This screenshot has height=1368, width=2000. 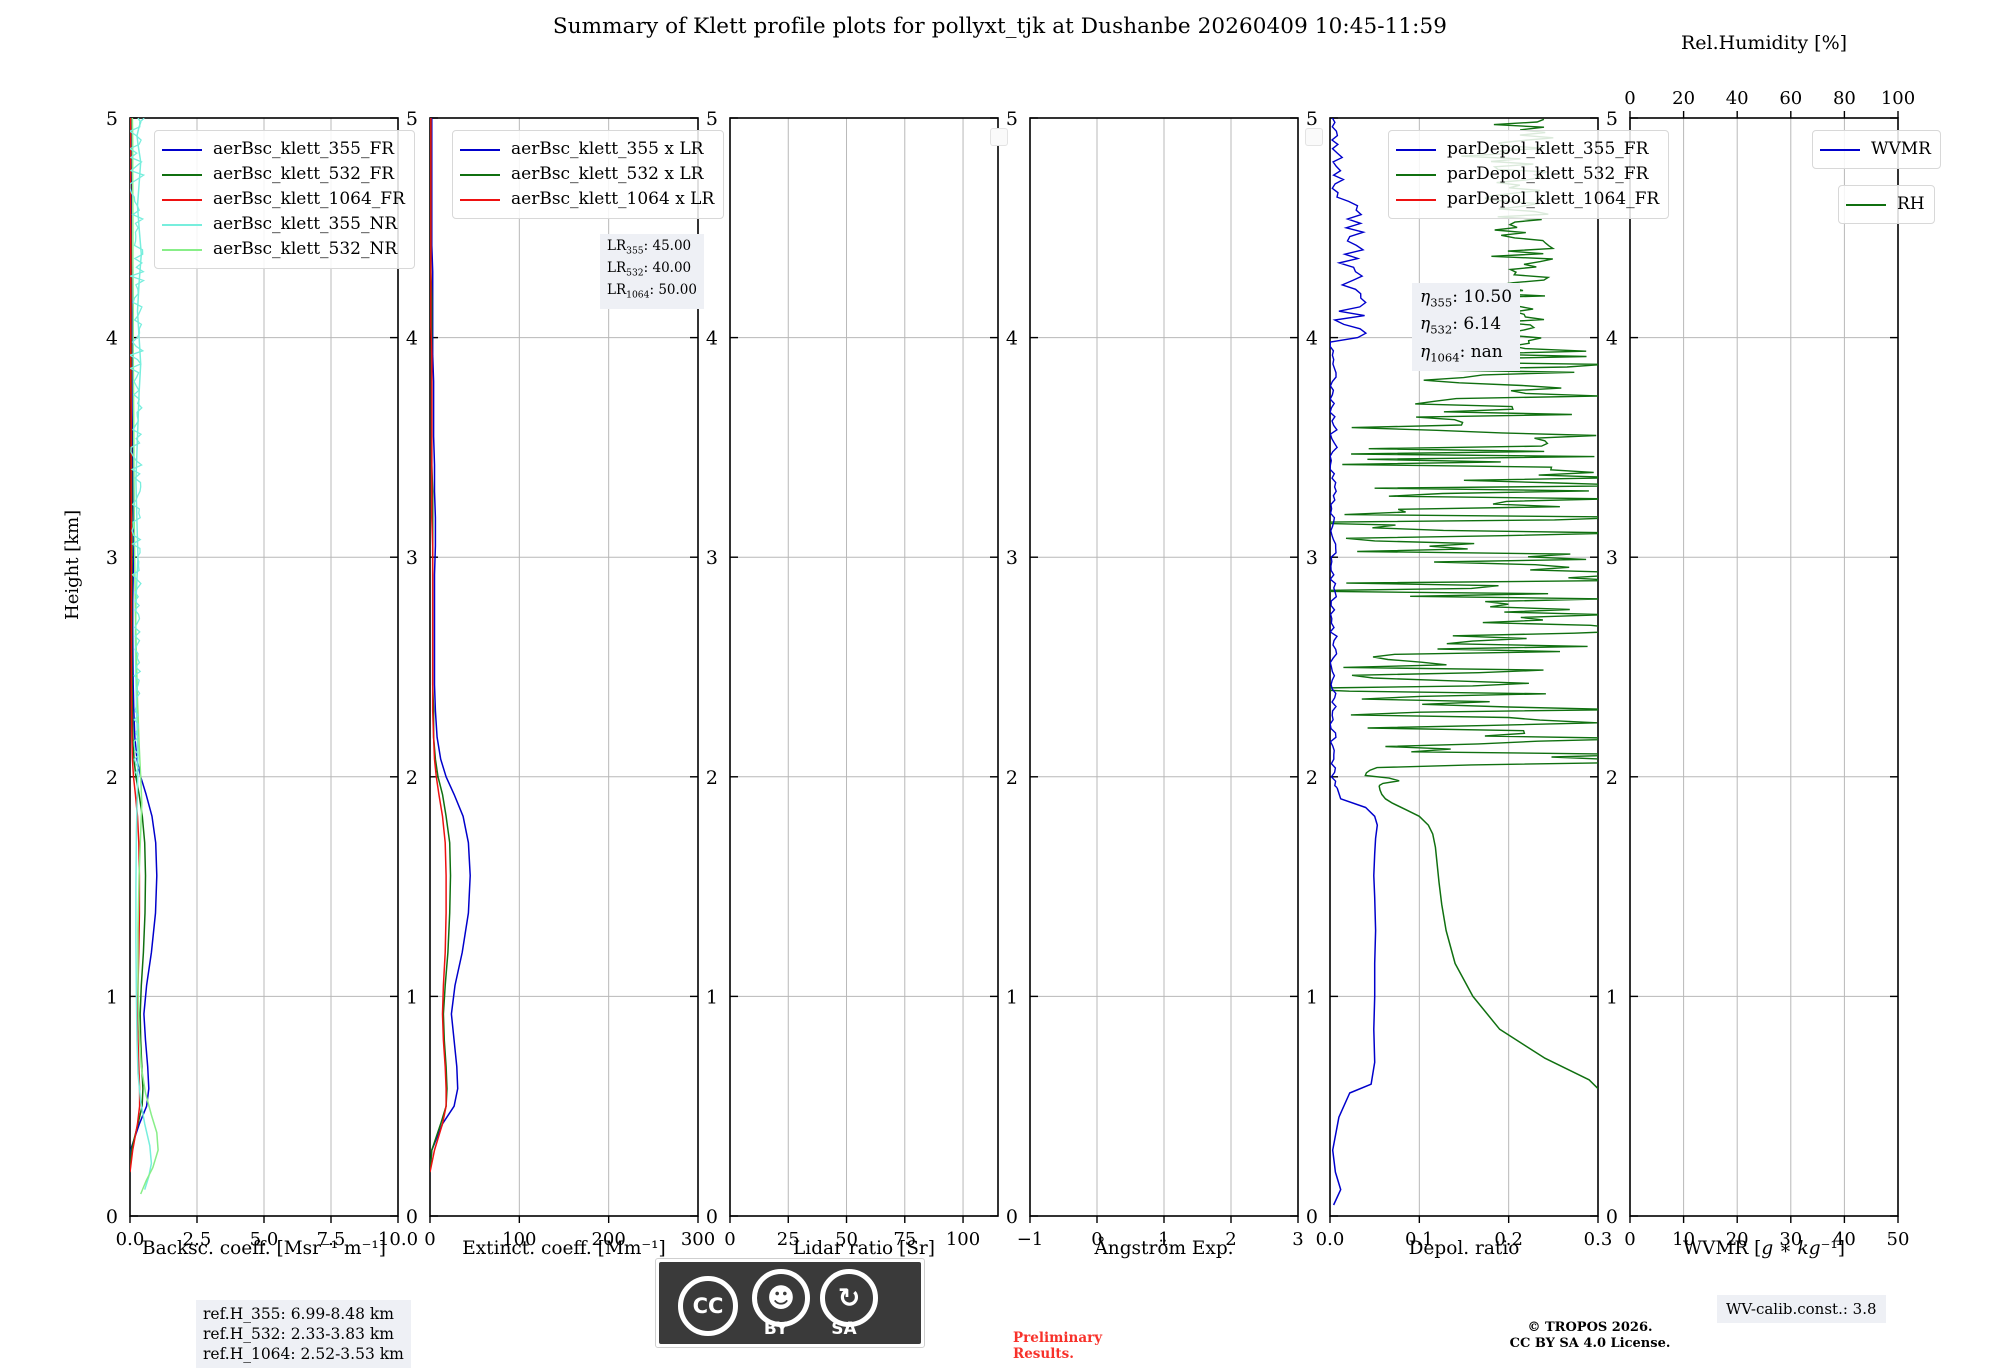 What do you see at coordinates (1548, 174) in the screenshot?
I see `legend-label: parDepol_klett_532_FR` at bounding box center [1548, 174].